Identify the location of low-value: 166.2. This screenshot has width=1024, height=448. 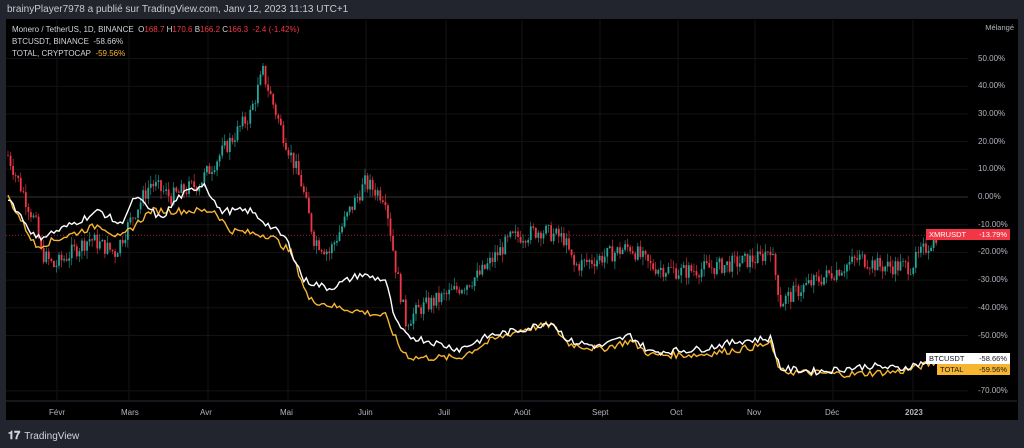
(210, 29).